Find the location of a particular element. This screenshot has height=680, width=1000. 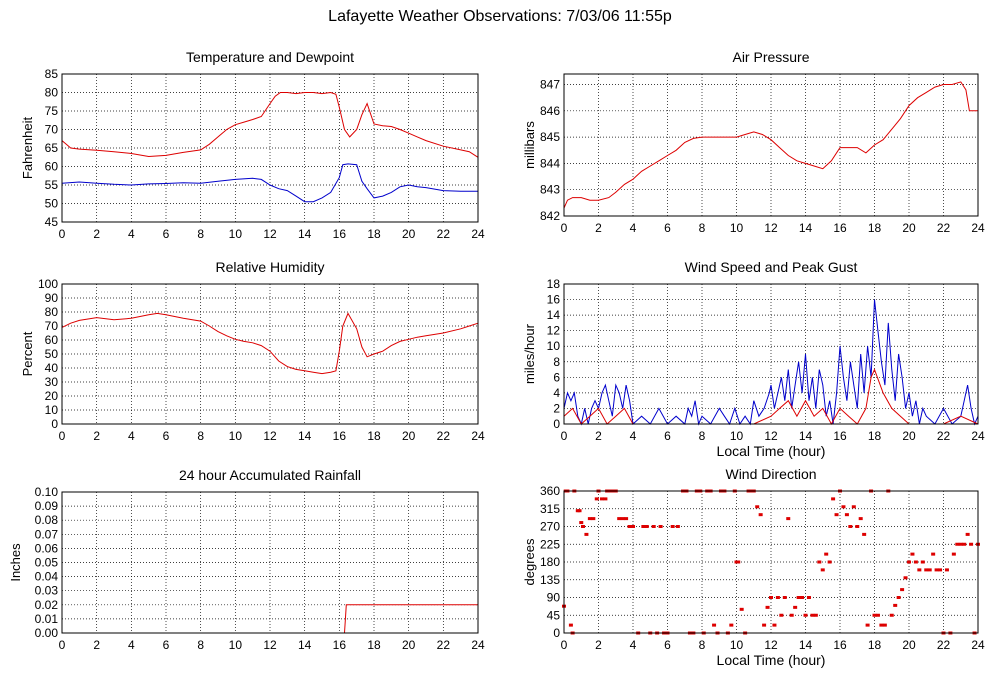

y-axis-label: miles/hour is located at coordinates (529, 353).